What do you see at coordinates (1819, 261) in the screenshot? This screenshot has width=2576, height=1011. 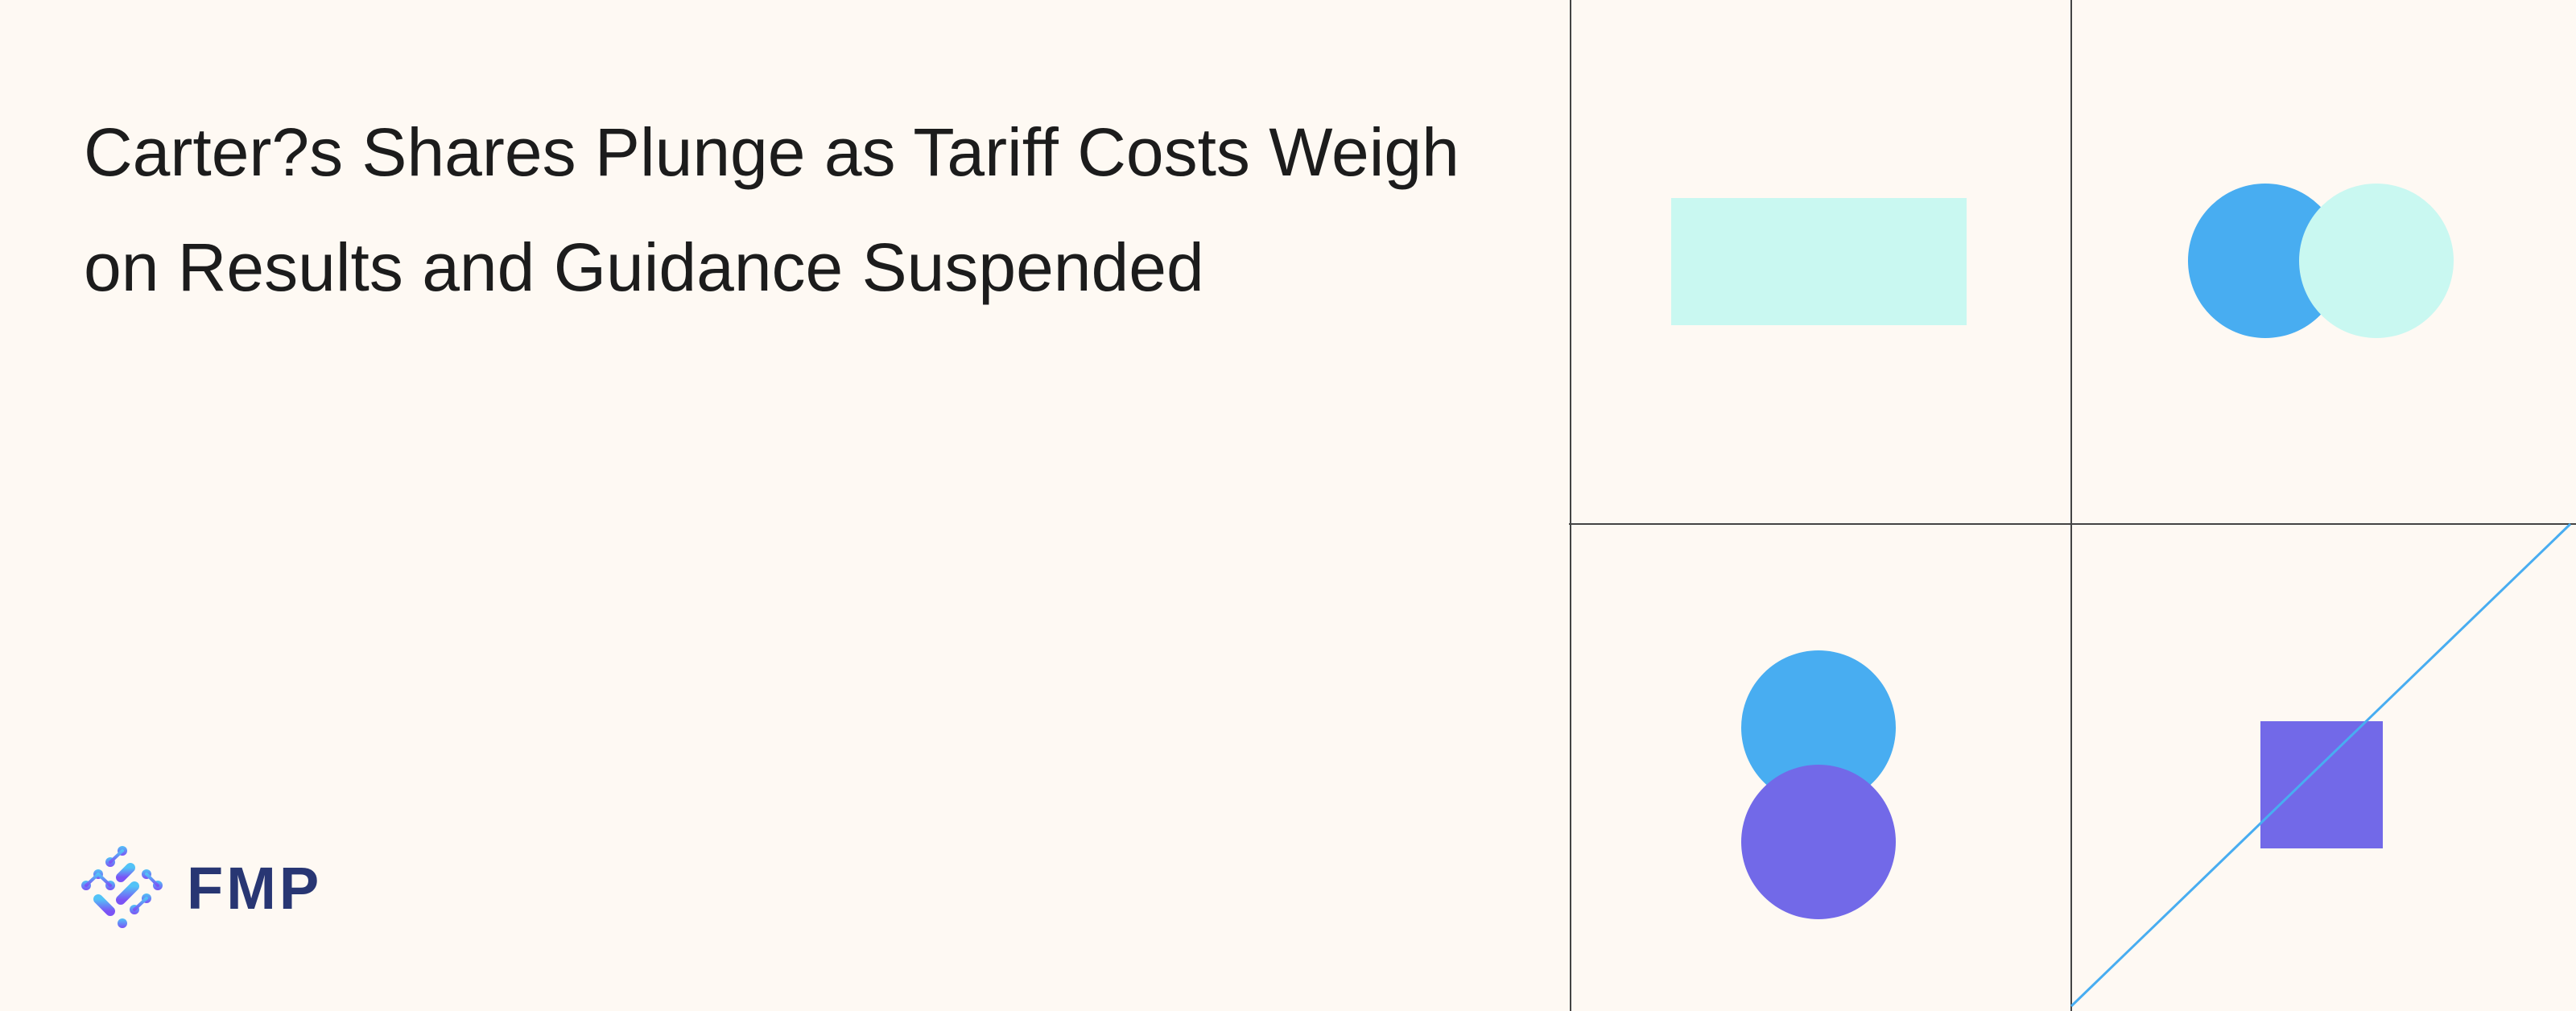 I see `mint-rectangle` at bounding box center [1819, 261].